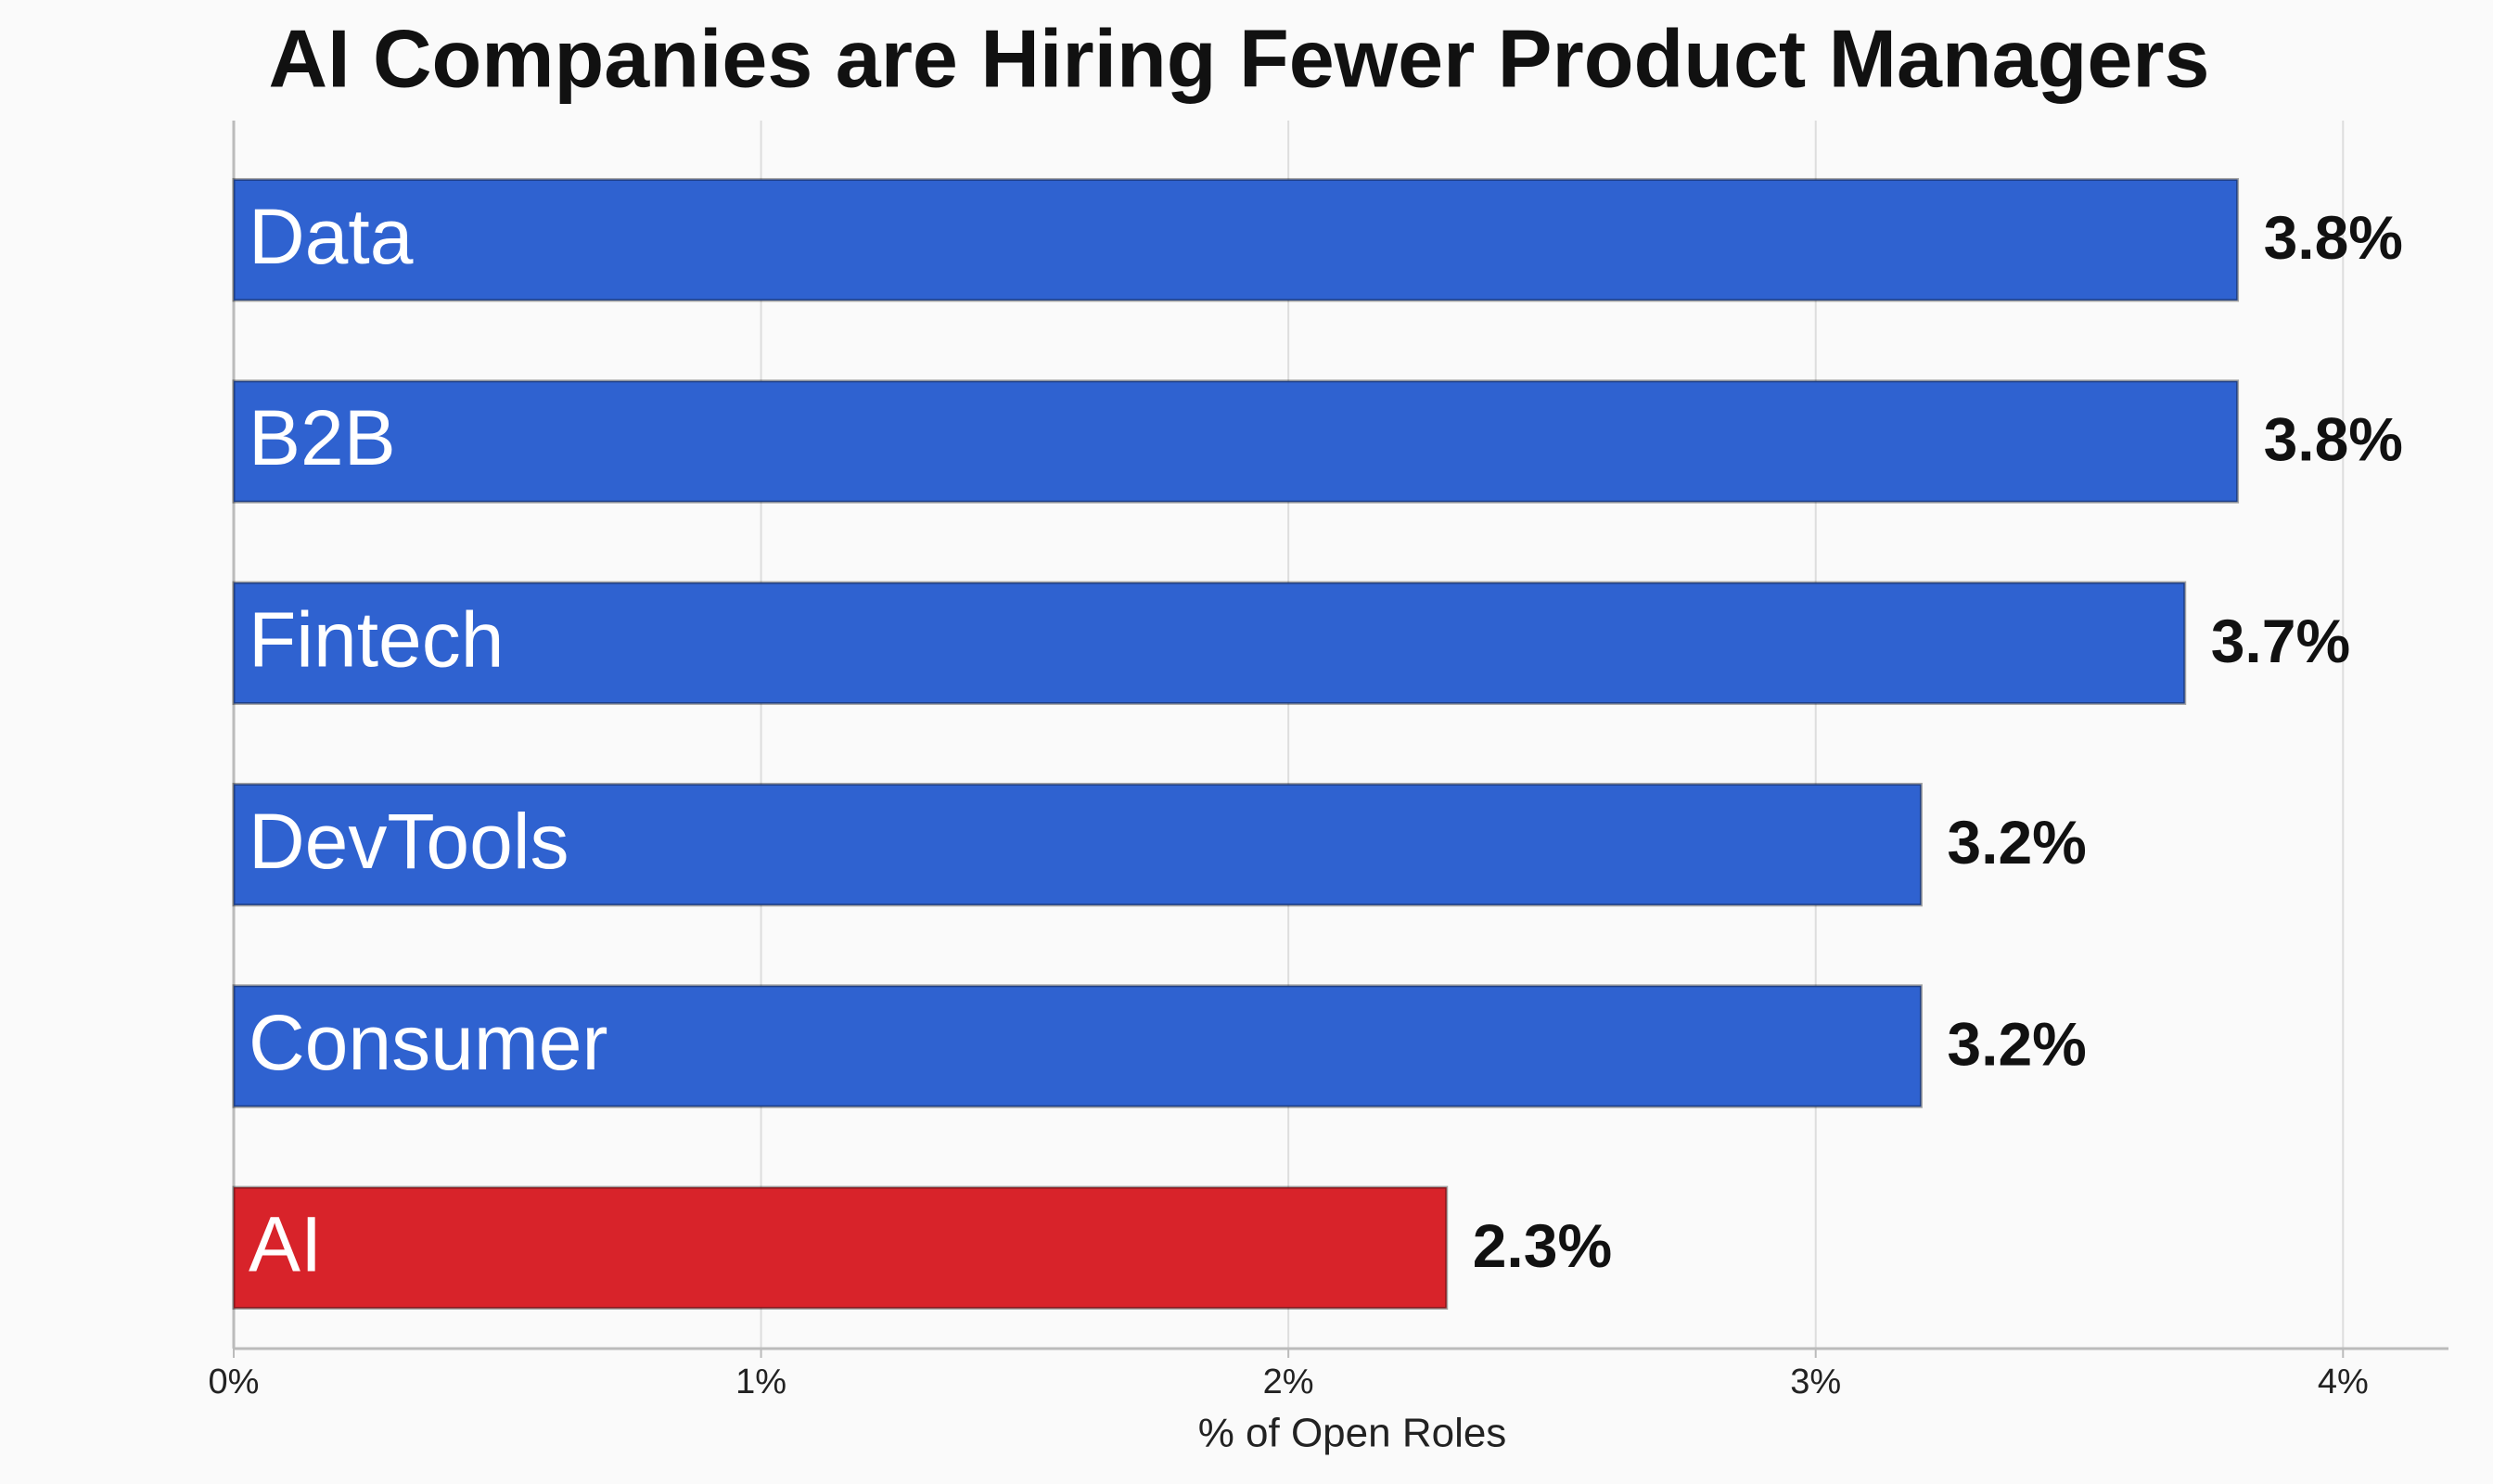 The width and height of the screenshot is (2493, 1484). What do you see at coordinates (409, 841) in the screenshot?
I see `category-label: DevTools` at bounding box center [409, 841].